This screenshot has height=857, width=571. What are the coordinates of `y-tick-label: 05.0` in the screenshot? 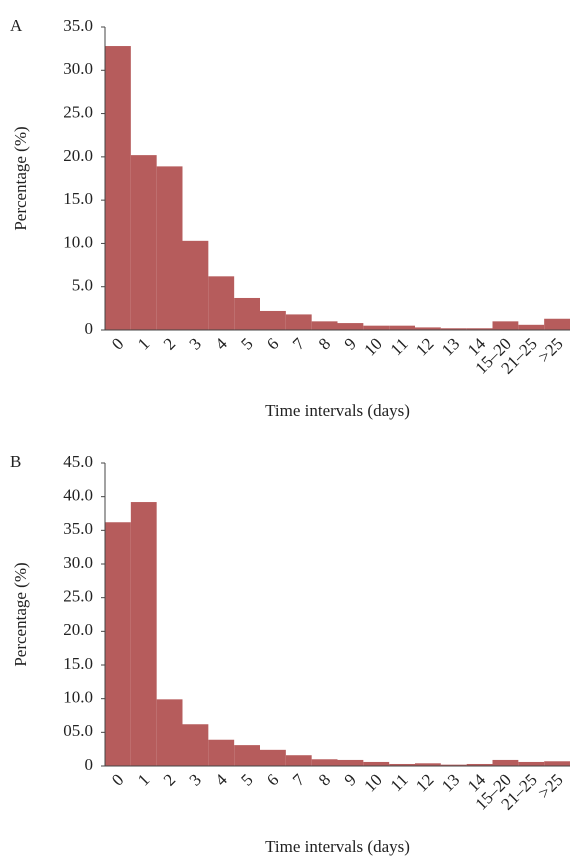 It's located at (78, 730).